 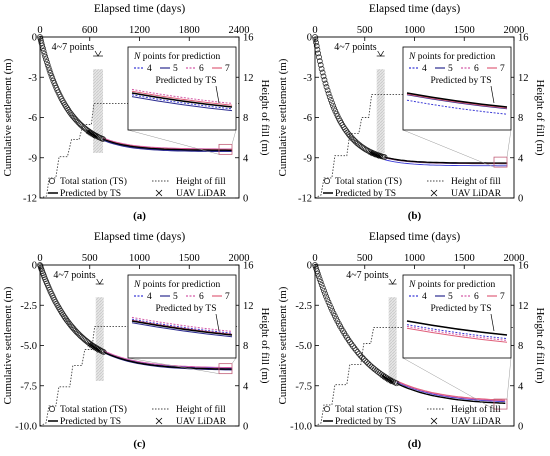 What do you see at coordinates (30, 199) in the screenshot?
I see `y-tick-label: -12` at bounding box center [30, 199].